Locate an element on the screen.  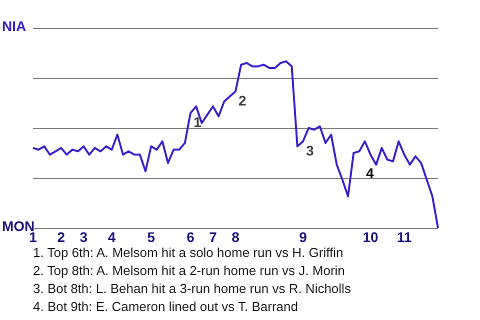
text: NIA is located at coordinates (14, 26).